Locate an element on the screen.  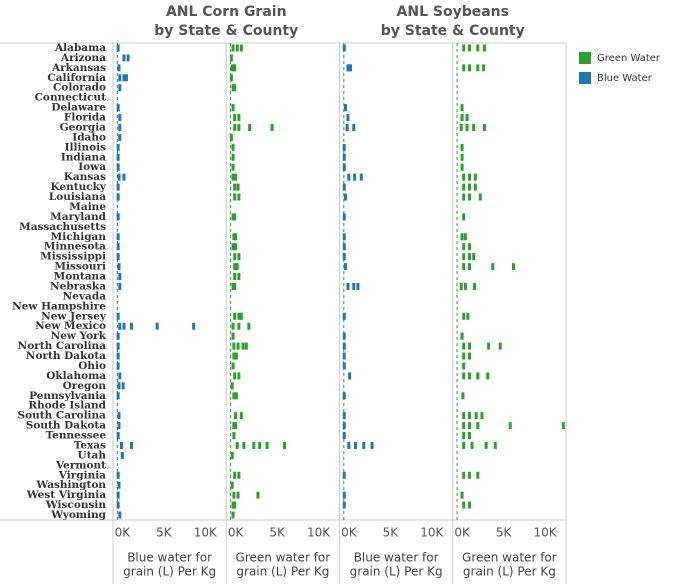
axis-label: Blue water for is located at coordinates (169, 558).